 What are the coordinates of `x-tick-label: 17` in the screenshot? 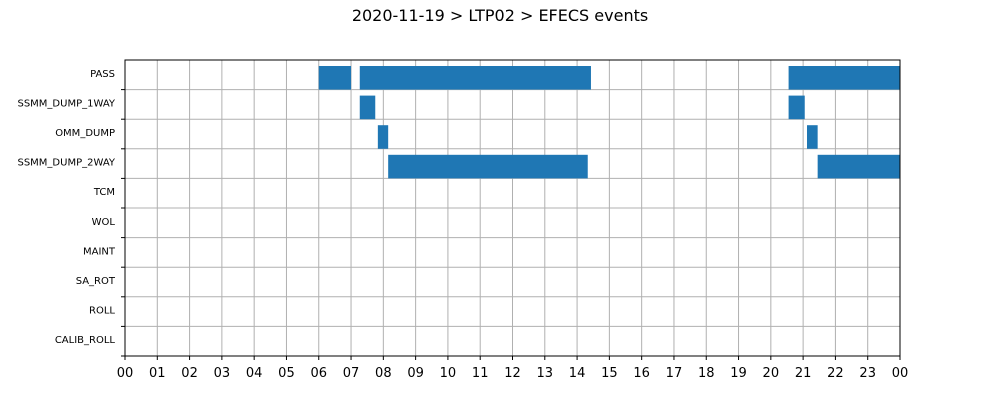 It's located at (674, 373).